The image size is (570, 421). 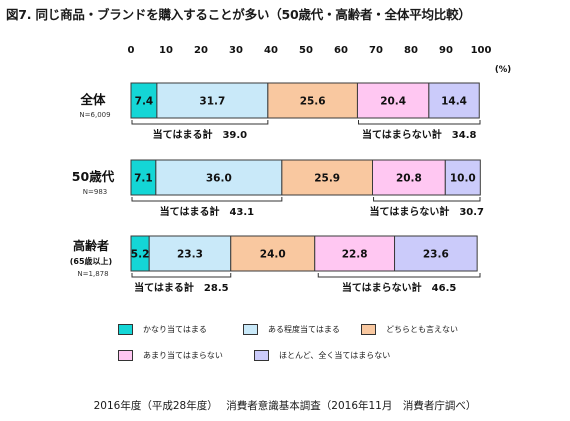 What do you see at coordinates (313, 102) in the screenshot?
I see `data-label: 25.6` at bounding box center [313, 102].